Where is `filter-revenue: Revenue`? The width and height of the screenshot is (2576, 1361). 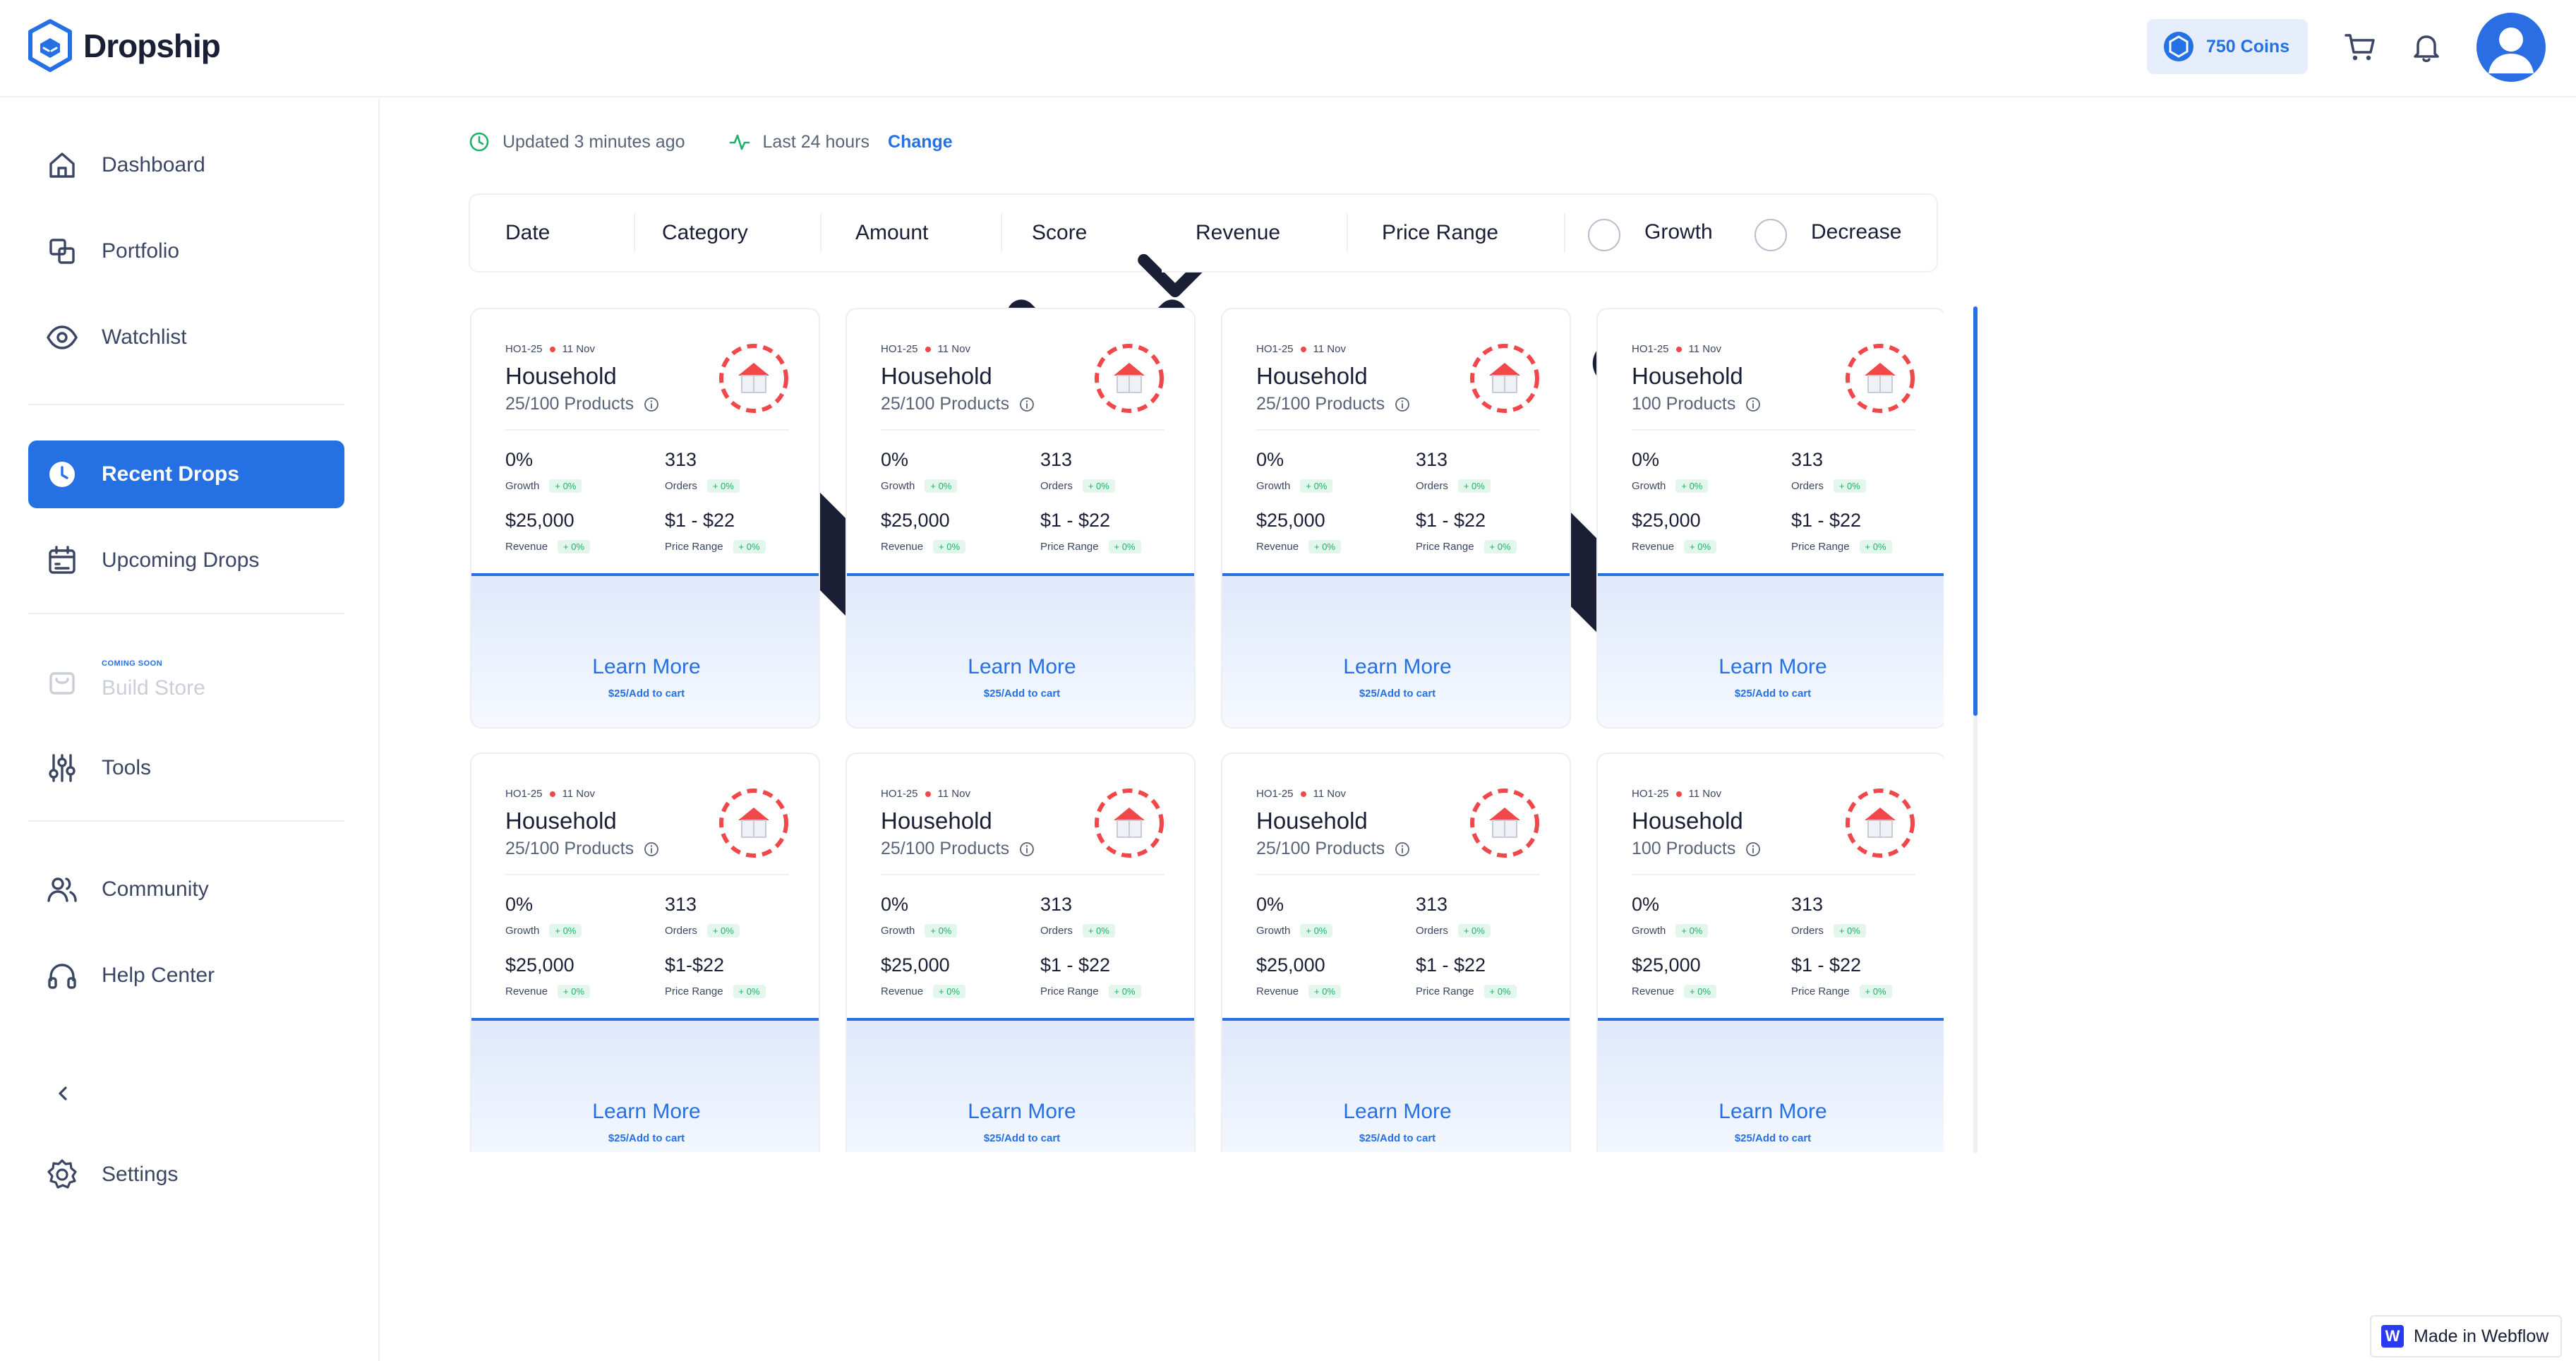 filter-revenue: Revenue is located at coordinates (1238, 233).